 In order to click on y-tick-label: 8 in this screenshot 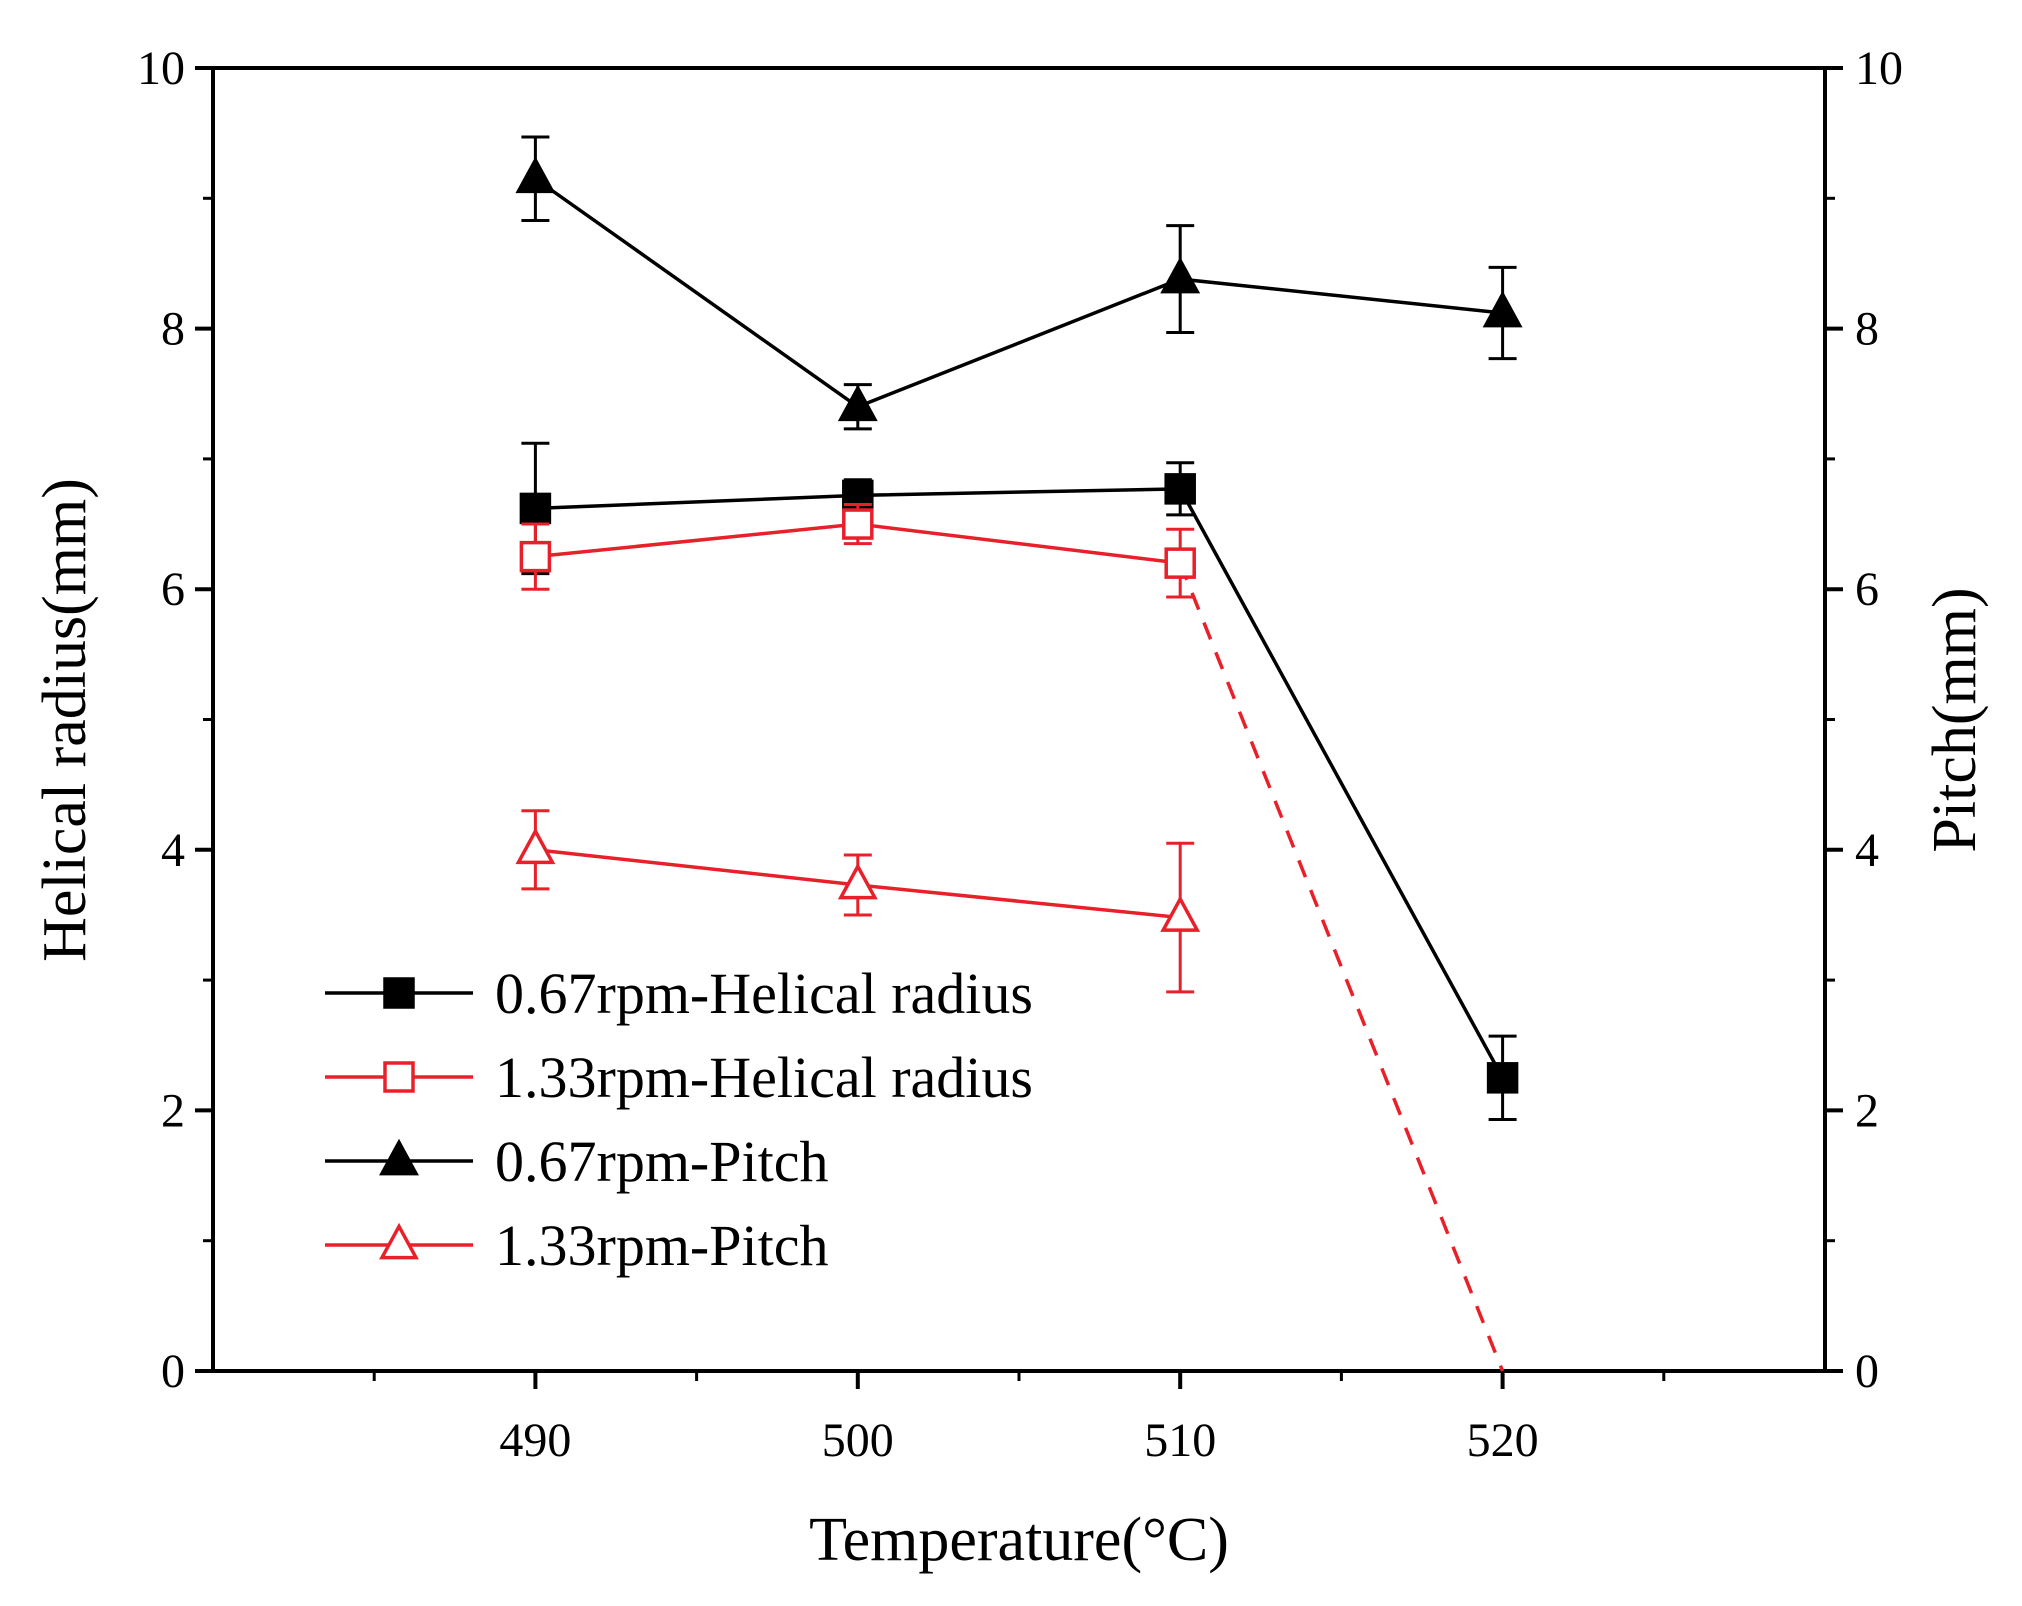, I will do `click(173, 329)`.